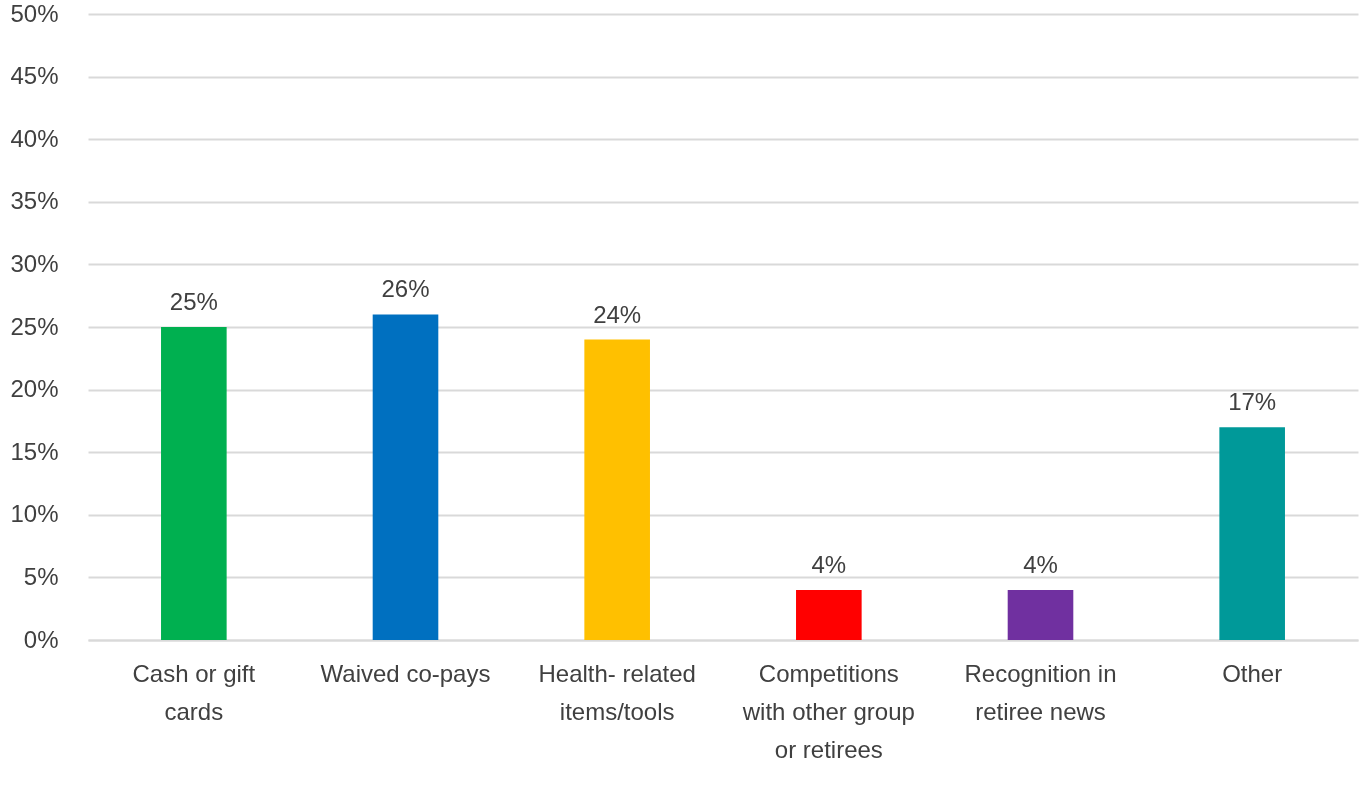  I want to click on x-tick-label: Waived co-pays, so click(405, 673).